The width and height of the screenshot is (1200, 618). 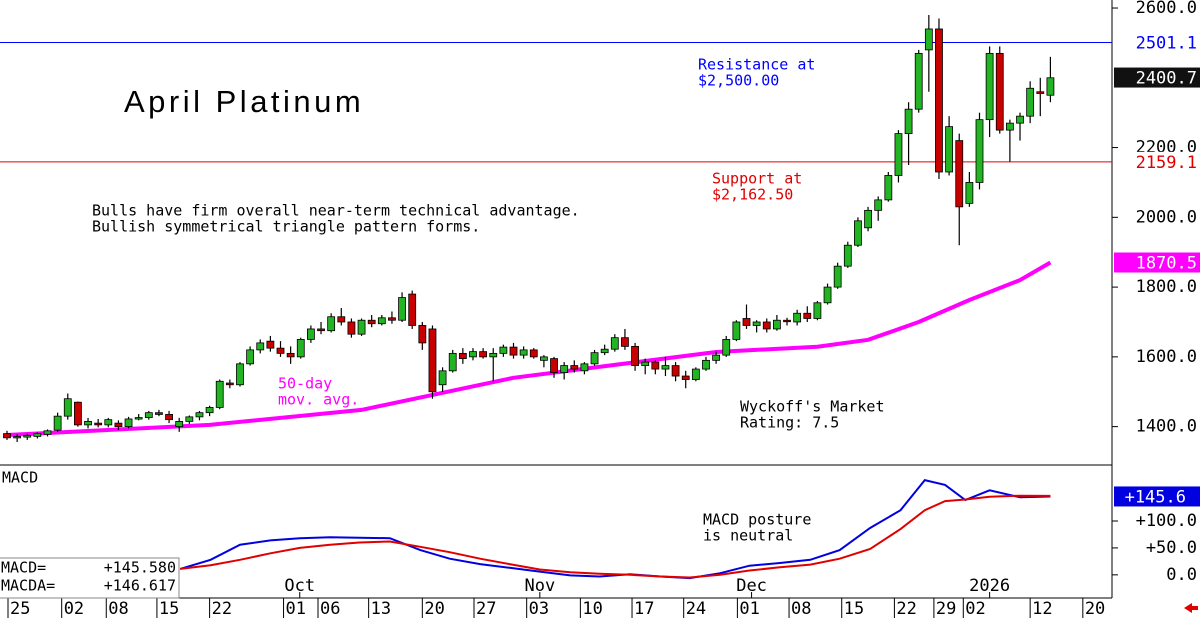 What do you see at coordinates (1042, 608) in the screenshot?
I see `x-tick-label: 12` at bounding box center [1042, 608].